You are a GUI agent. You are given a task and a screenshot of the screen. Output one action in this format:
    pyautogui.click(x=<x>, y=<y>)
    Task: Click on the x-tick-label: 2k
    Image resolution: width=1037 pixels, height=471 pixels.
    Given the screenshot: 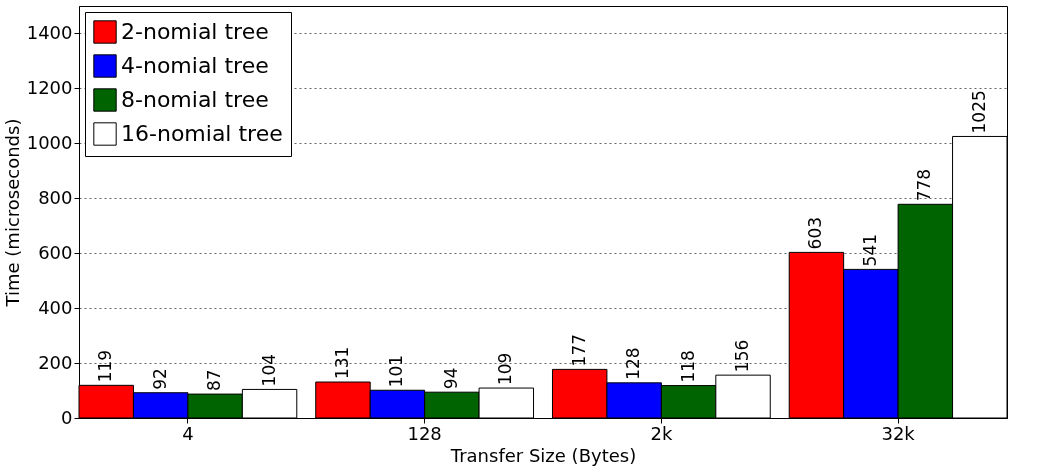 What is the action you would take?
    pyautogui.click(x=661, y=433)
    